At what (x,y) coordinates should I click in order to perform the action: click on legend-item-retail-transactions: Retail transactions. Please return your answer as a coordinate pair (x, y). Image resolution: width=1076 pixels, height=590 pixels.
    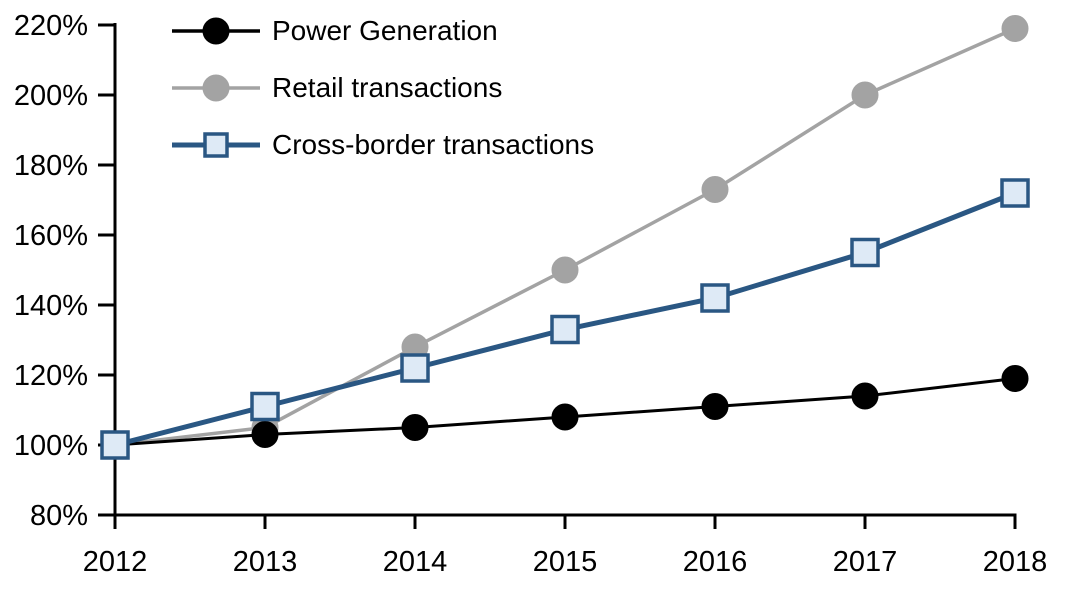
    Looking at the image, I should click on (336, 88).